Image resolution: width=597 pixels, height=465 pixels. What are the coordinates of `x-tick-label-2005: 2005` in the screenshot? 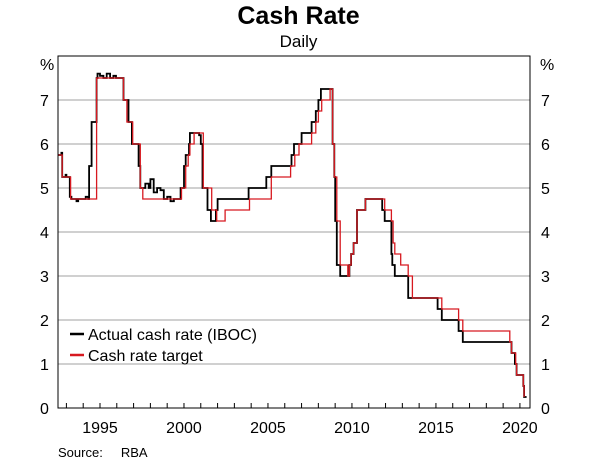 It's located at (268, 428).